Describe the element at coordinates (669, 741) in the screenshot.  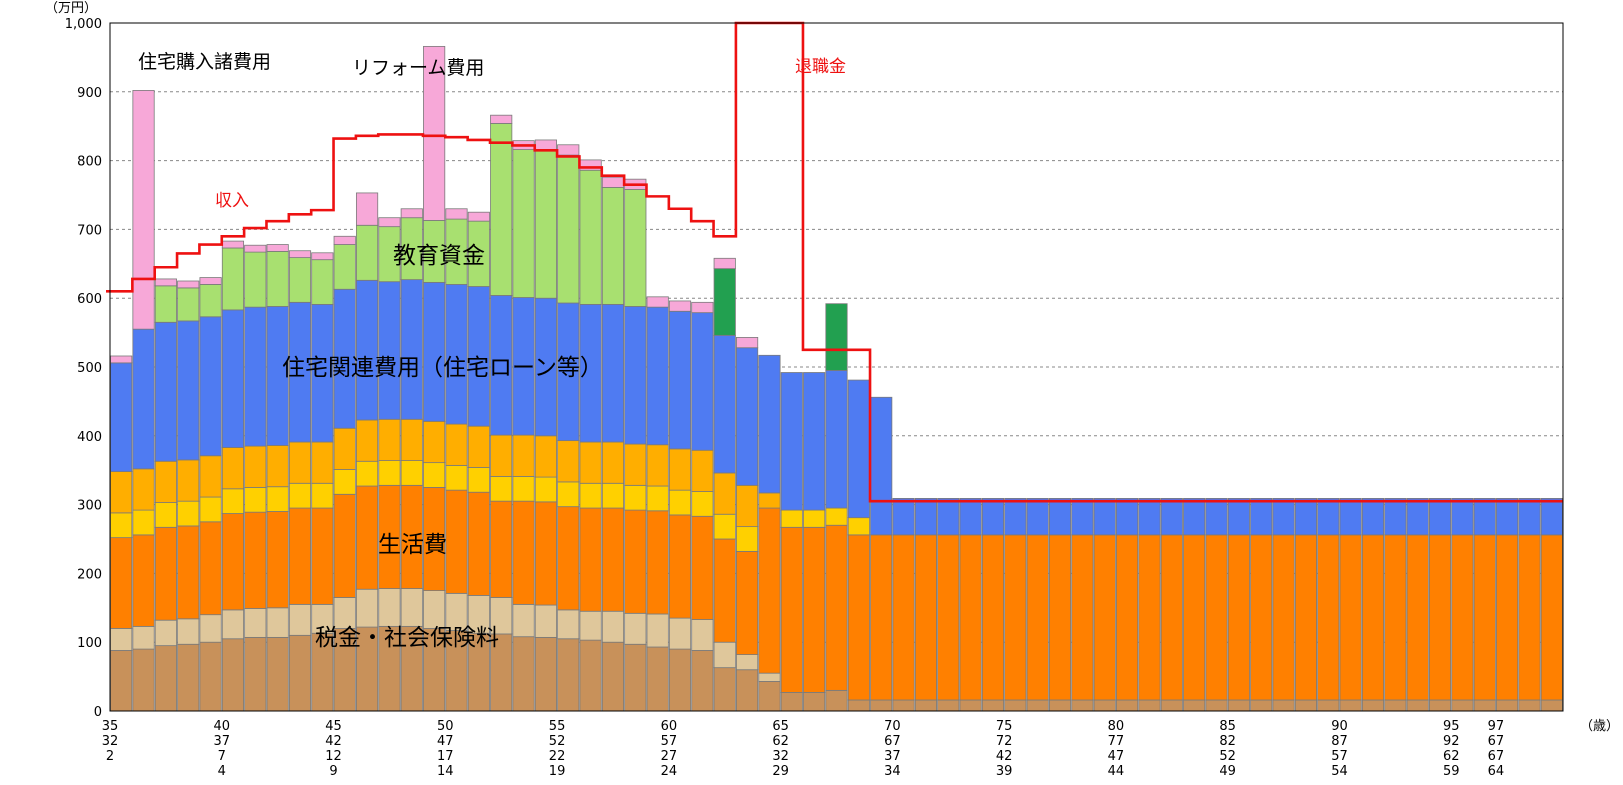
I see `x-tick-label: 57` at that location.